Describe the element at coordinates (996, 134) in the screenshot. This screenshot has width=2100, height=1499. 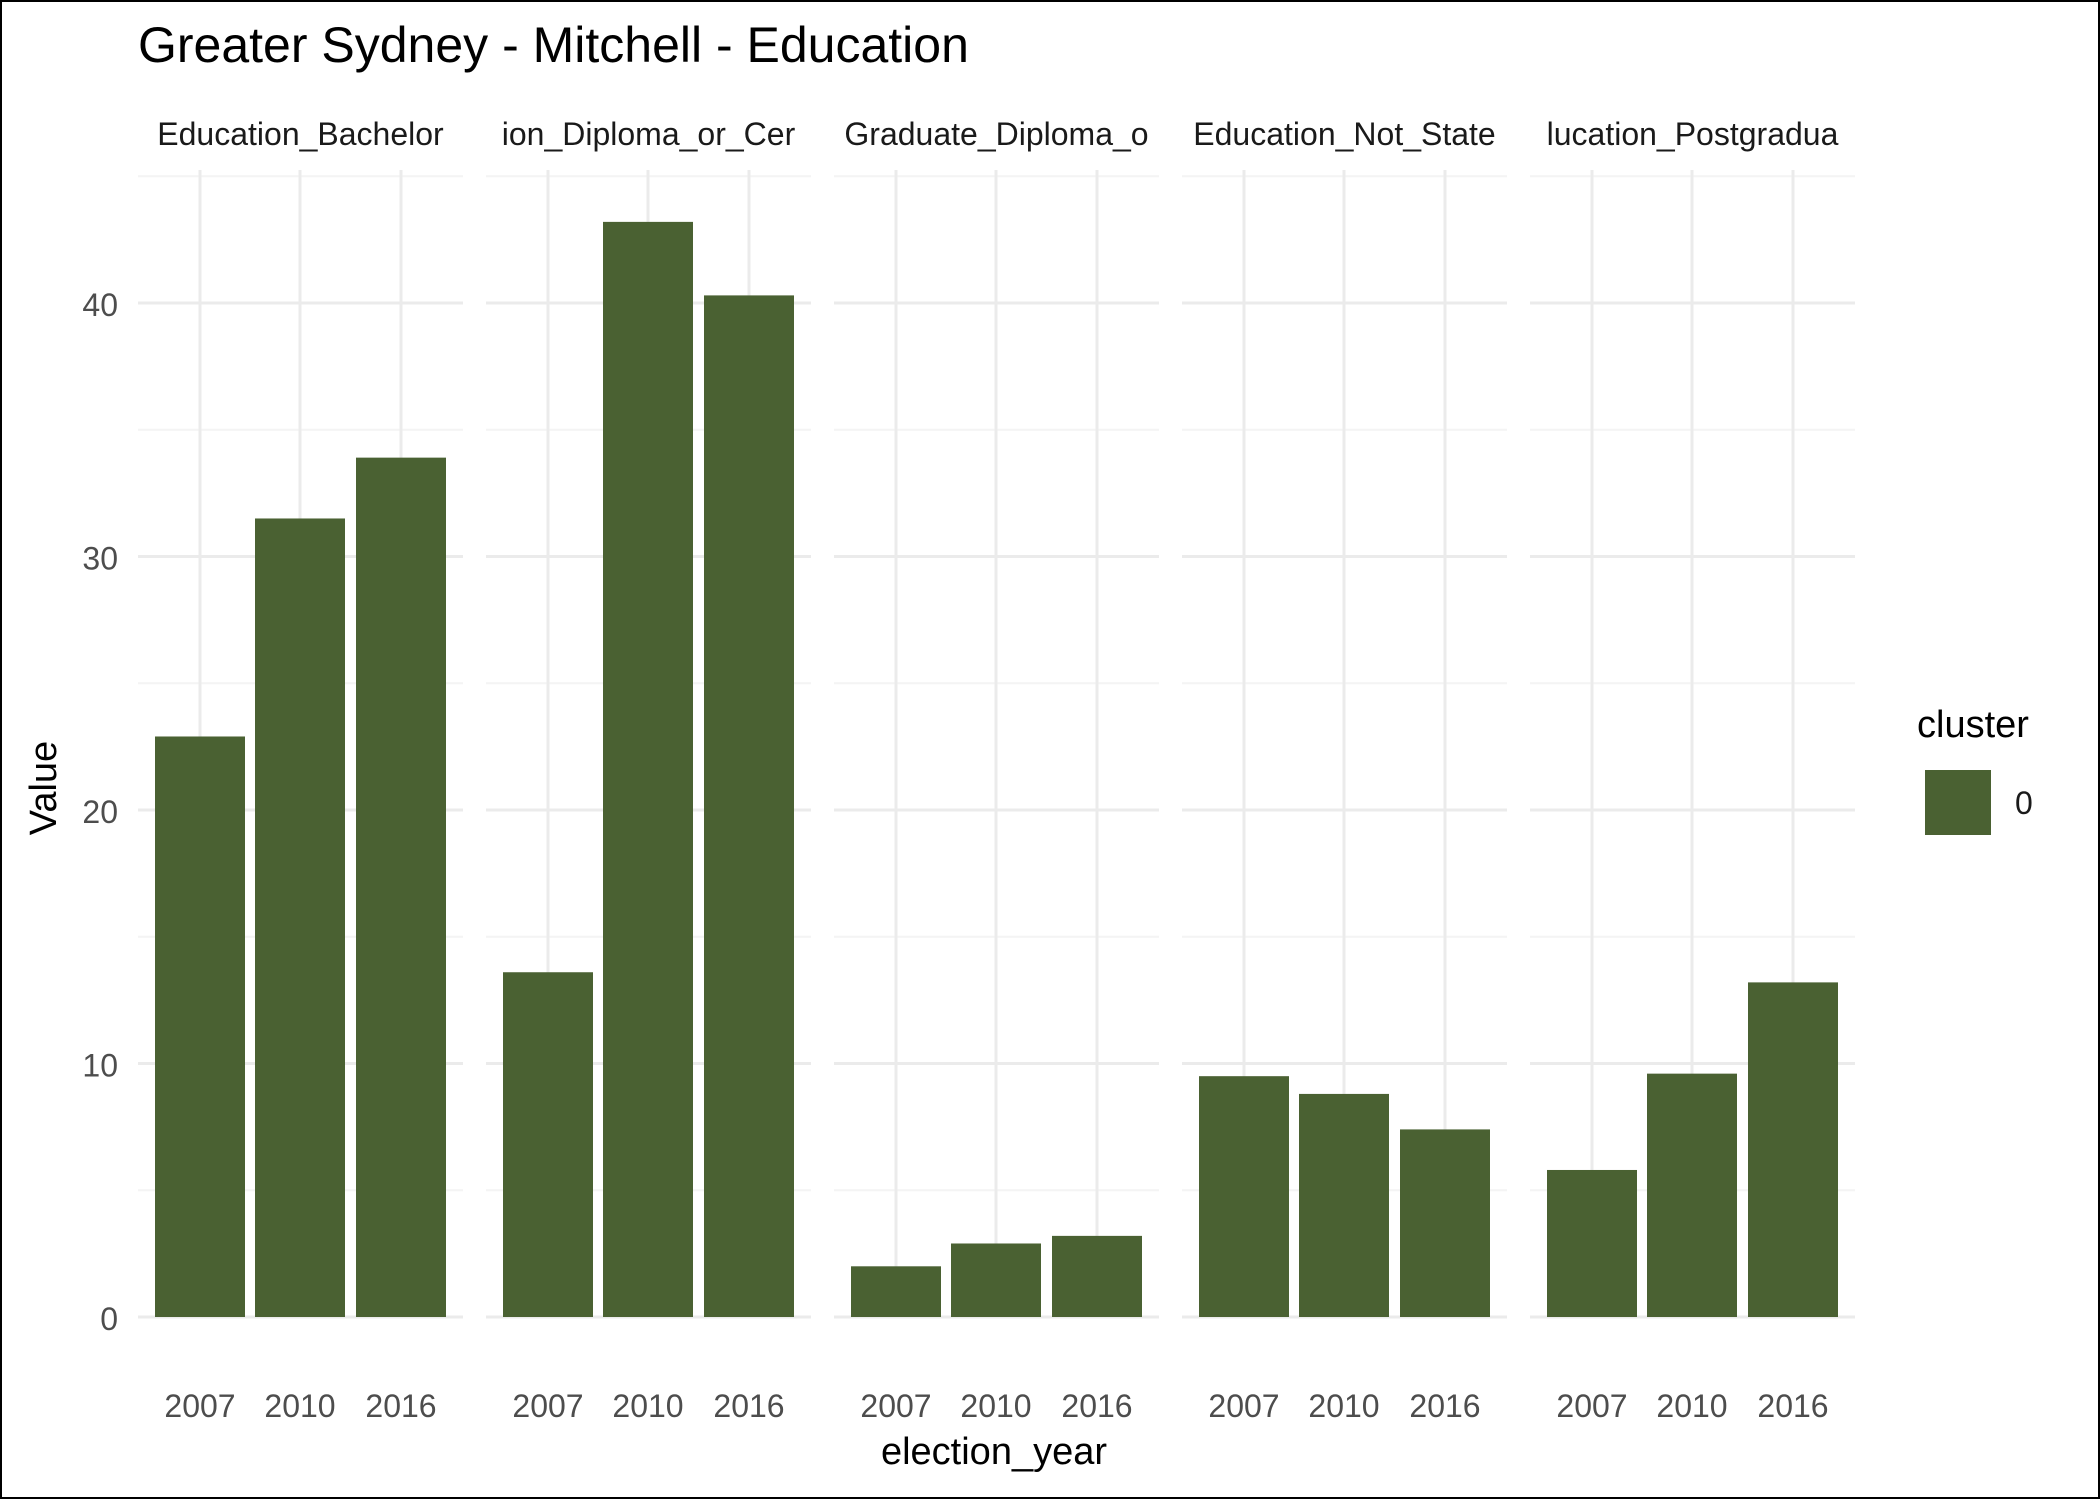
I see `facet-strip-label: Graduate_Diploma_o` at that location.